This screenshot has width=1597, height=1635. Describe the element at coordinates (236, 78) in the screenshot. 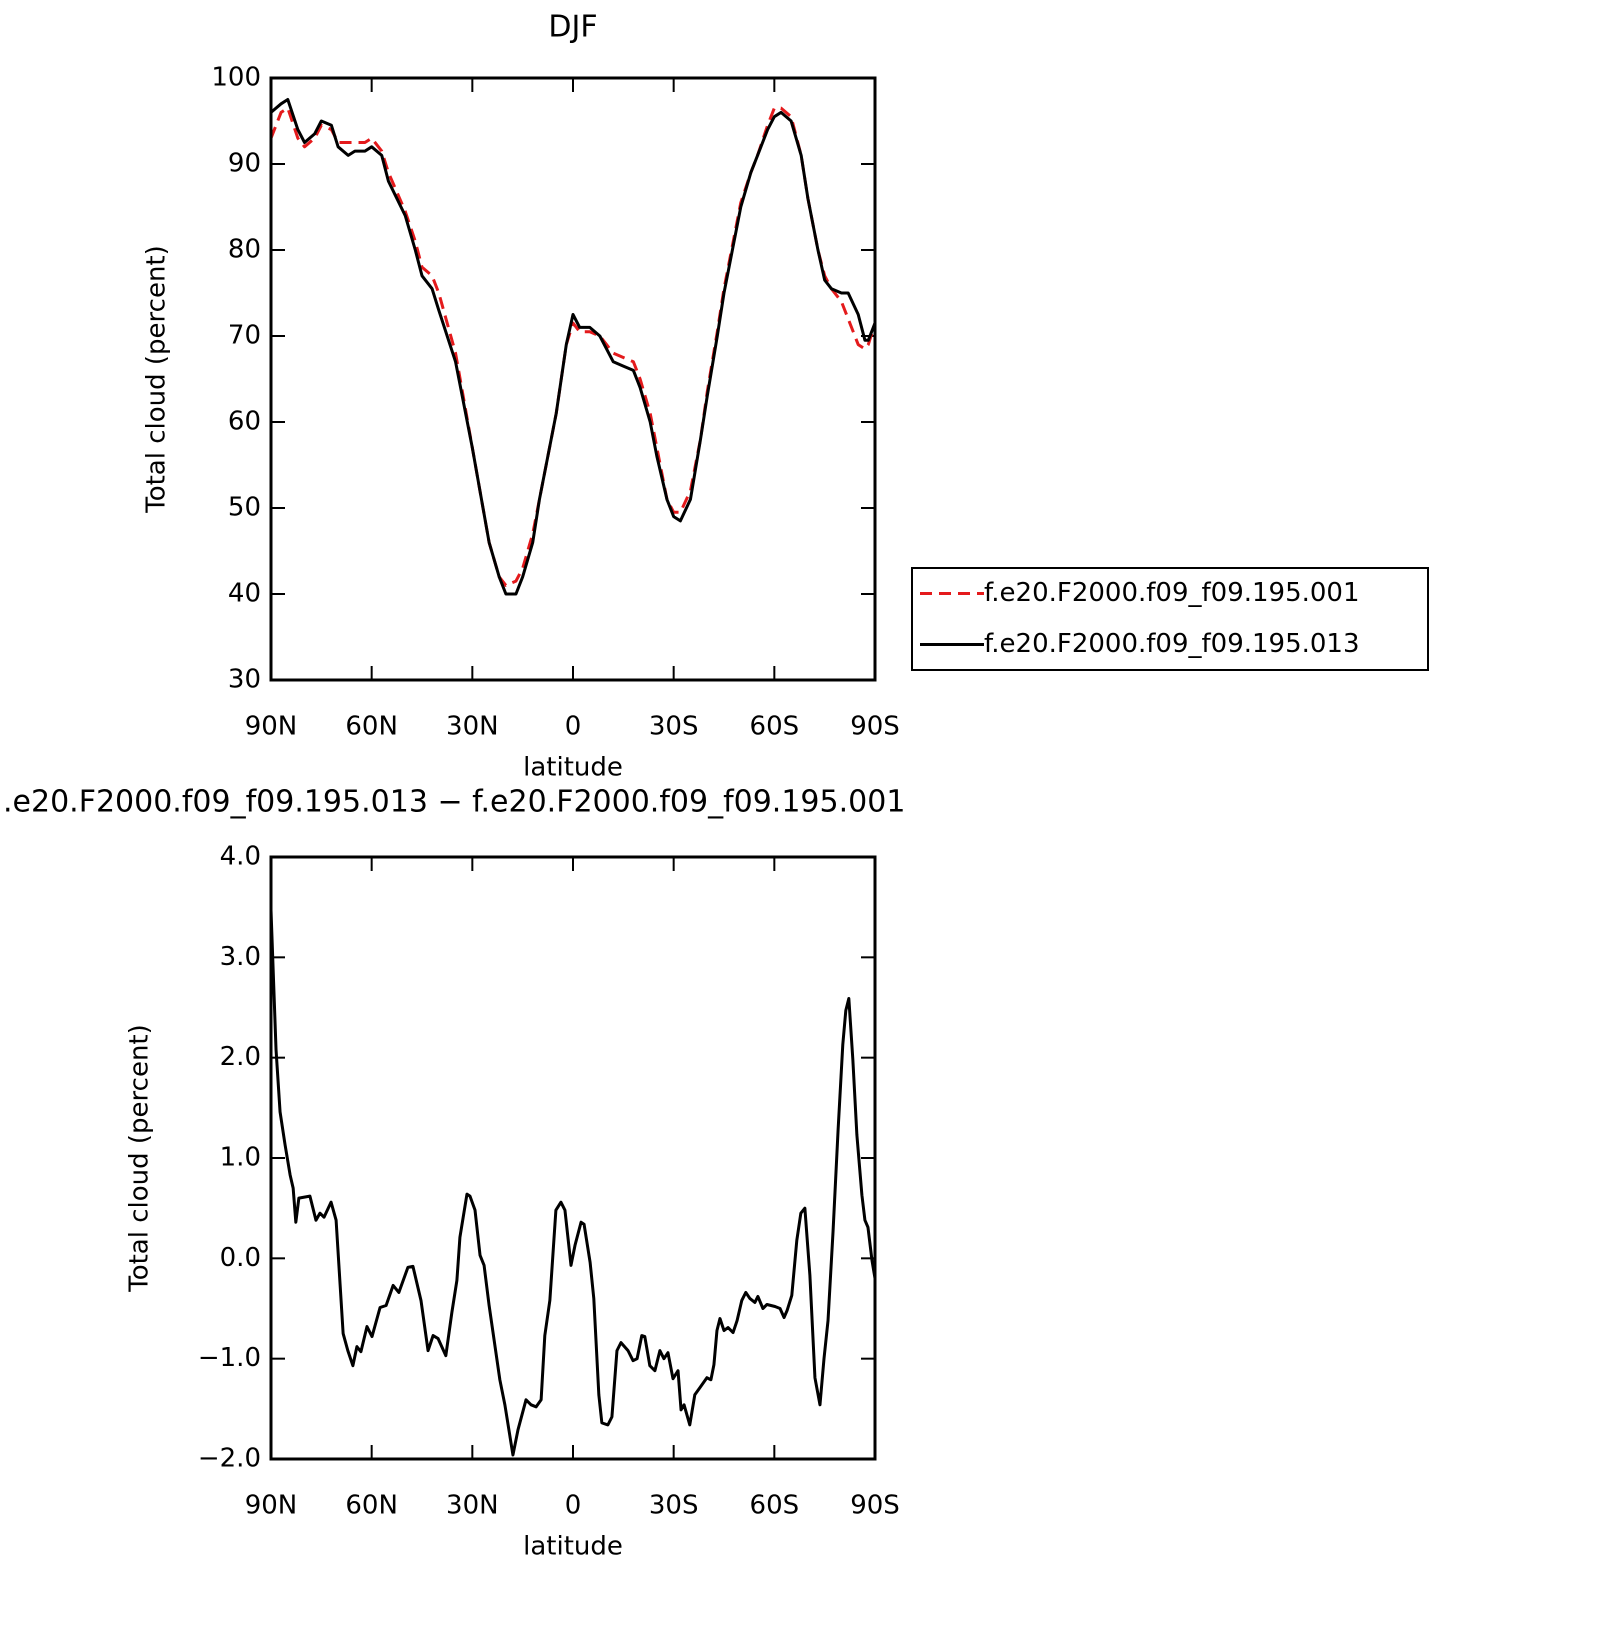

I see `y-tick-label: 100` at that location.